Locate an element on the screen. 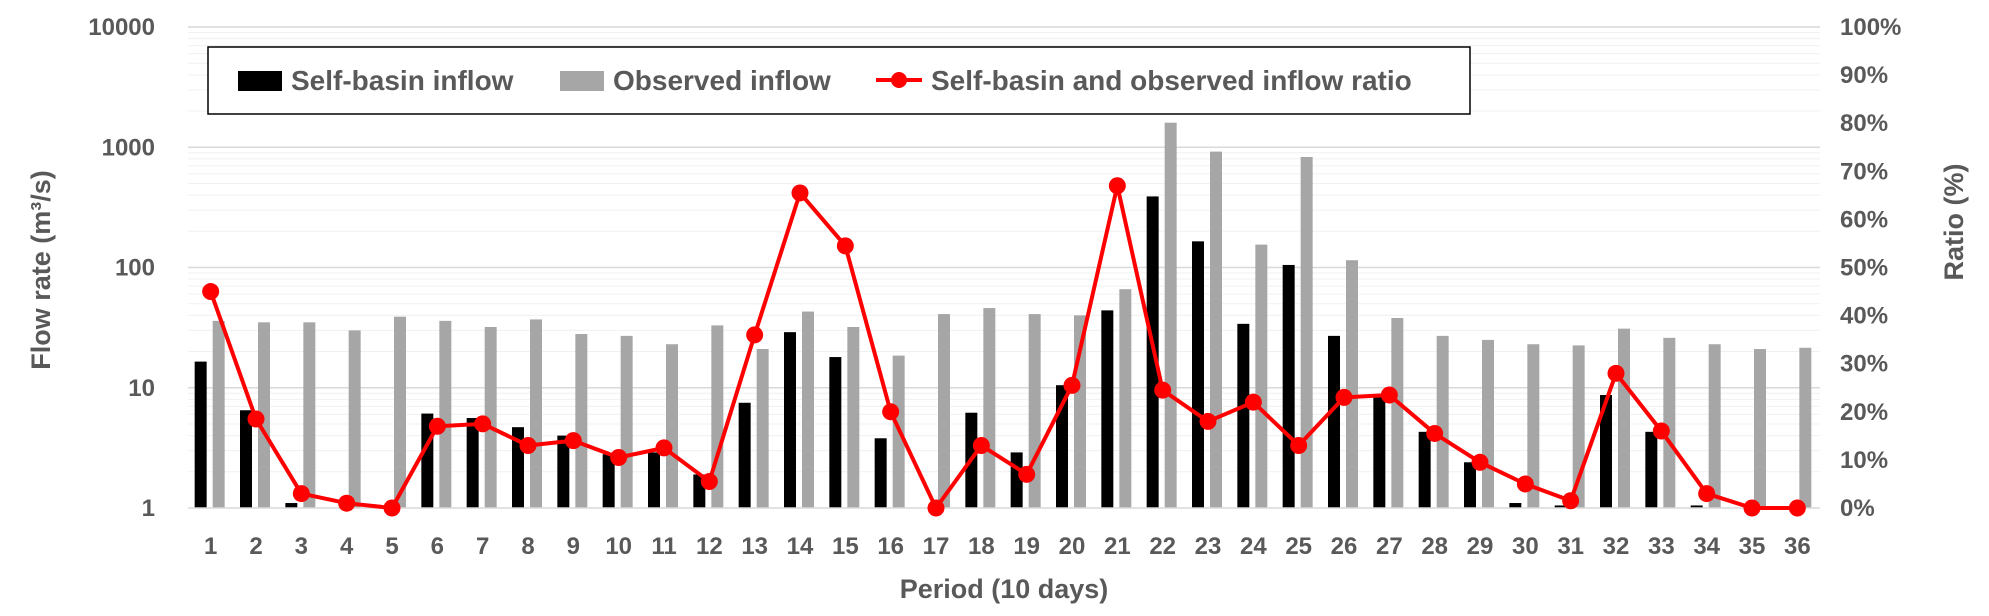 This screenshot has height=616, width=1989. x-tick-9: 9 is located at coordinates (573, 546).